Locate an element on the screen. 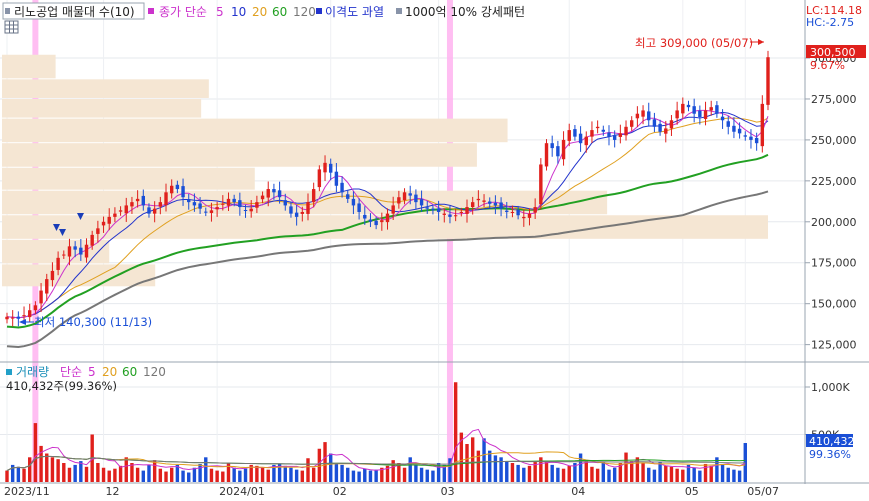 The width and height of the screenshot is (869, 501). time-tick-label: 04 is located at coordinates (578, 491).